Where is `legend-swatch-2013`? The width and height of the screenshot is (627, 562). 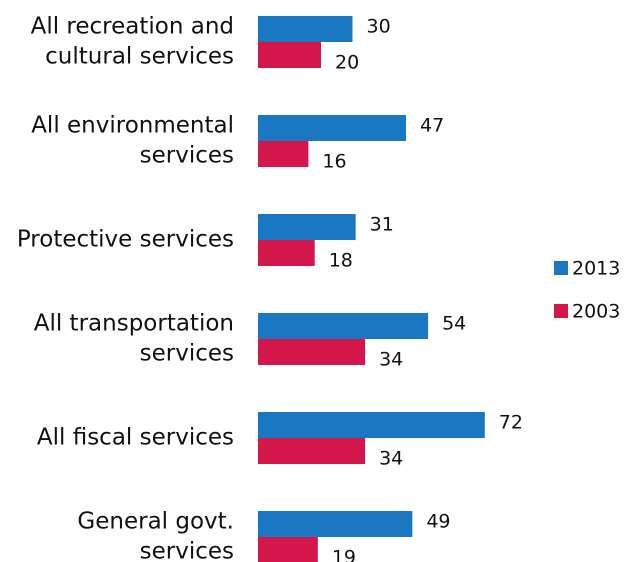 legend-swatch-2013 is located at coordinates (561, 268).